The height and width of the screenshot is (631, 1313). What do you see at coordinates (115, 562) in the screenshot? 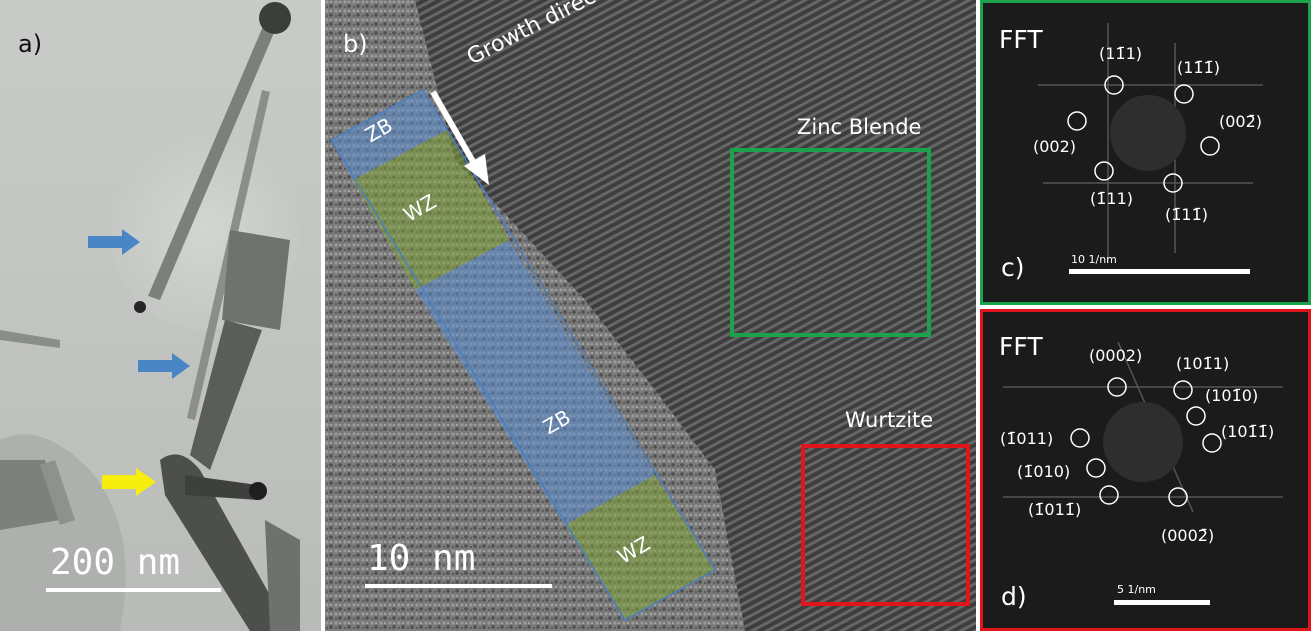
I see `scale-bar-label: 200 nm` at bounding box center [115, 562].